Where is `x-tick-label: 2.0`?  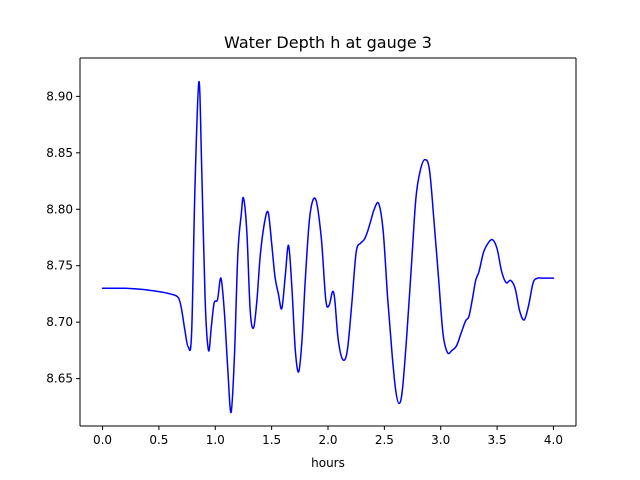
x-tick-label: 2.0 is located at coordinates (327, 440).